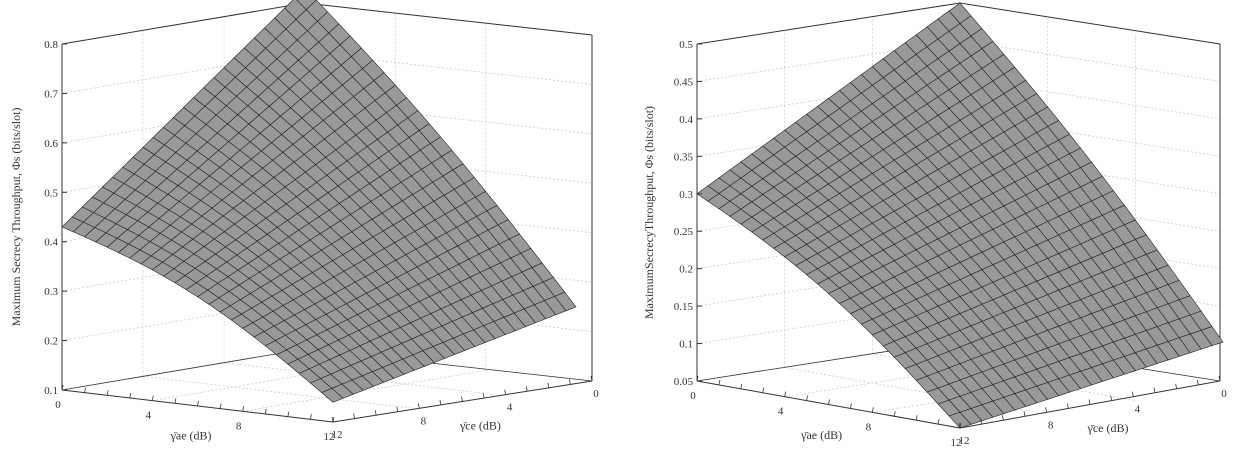  Describe the element at coordinates (684, 157) in the screenshot. I see `z-tick-label: 0.35` at that location.